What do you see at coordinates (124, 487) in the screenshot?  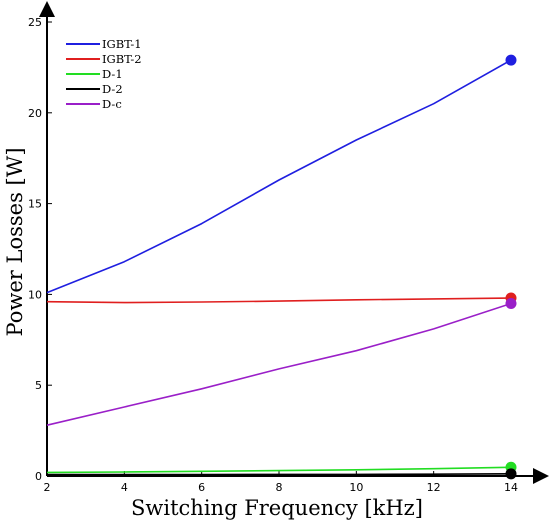 I see `x-tick-label: 4` at bounding box center [124, 487].